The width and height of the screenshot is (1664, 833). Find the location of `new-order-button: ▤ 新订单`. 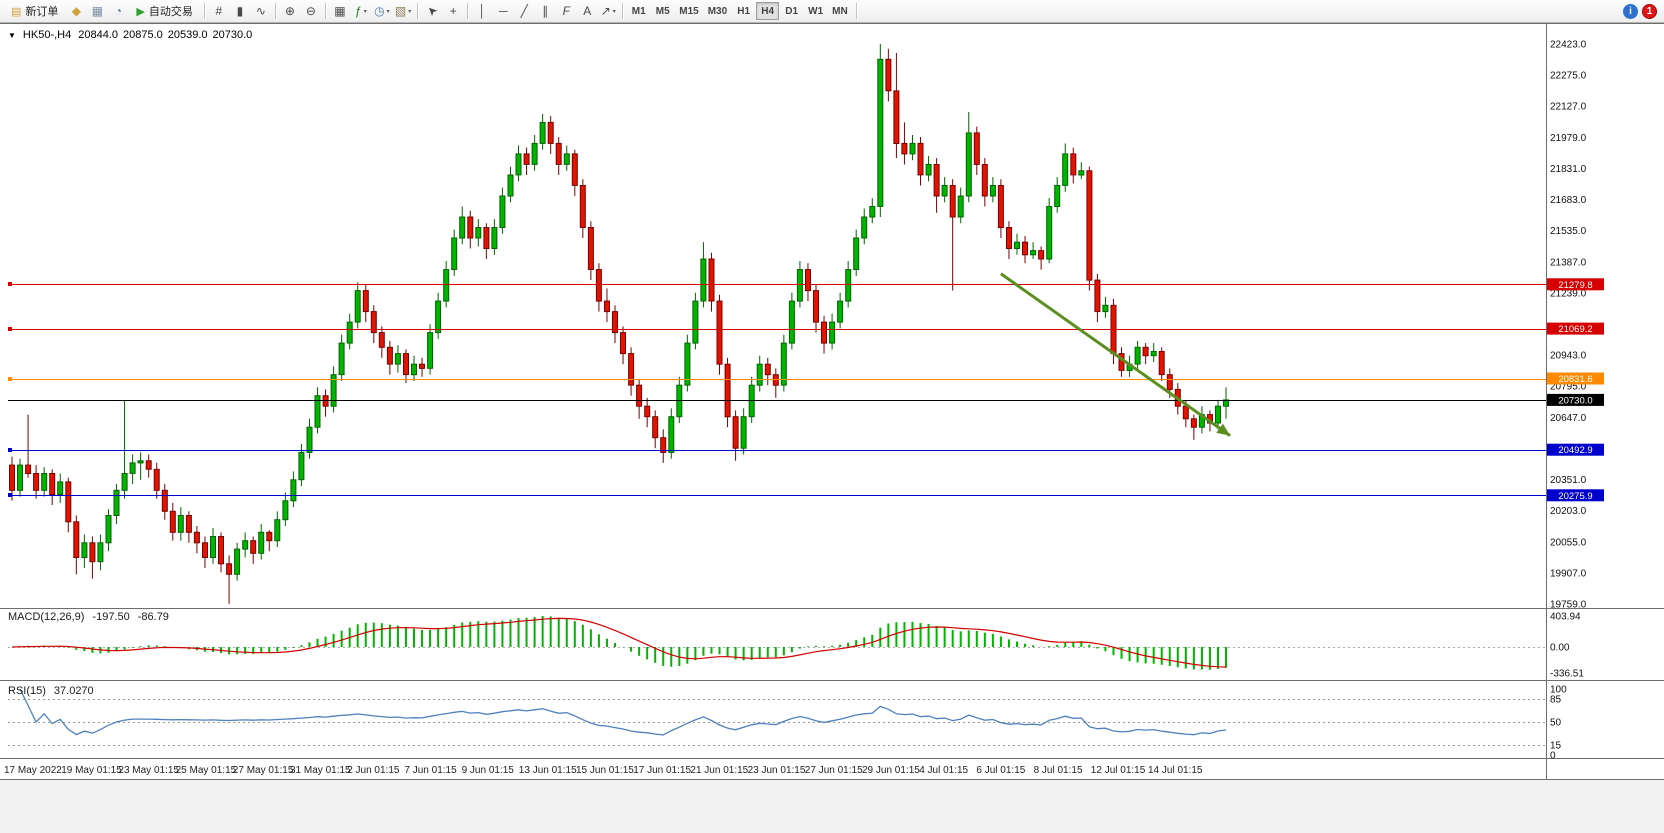

new-order-button: ▤ 新订单 is located at coordinates (34, 11).